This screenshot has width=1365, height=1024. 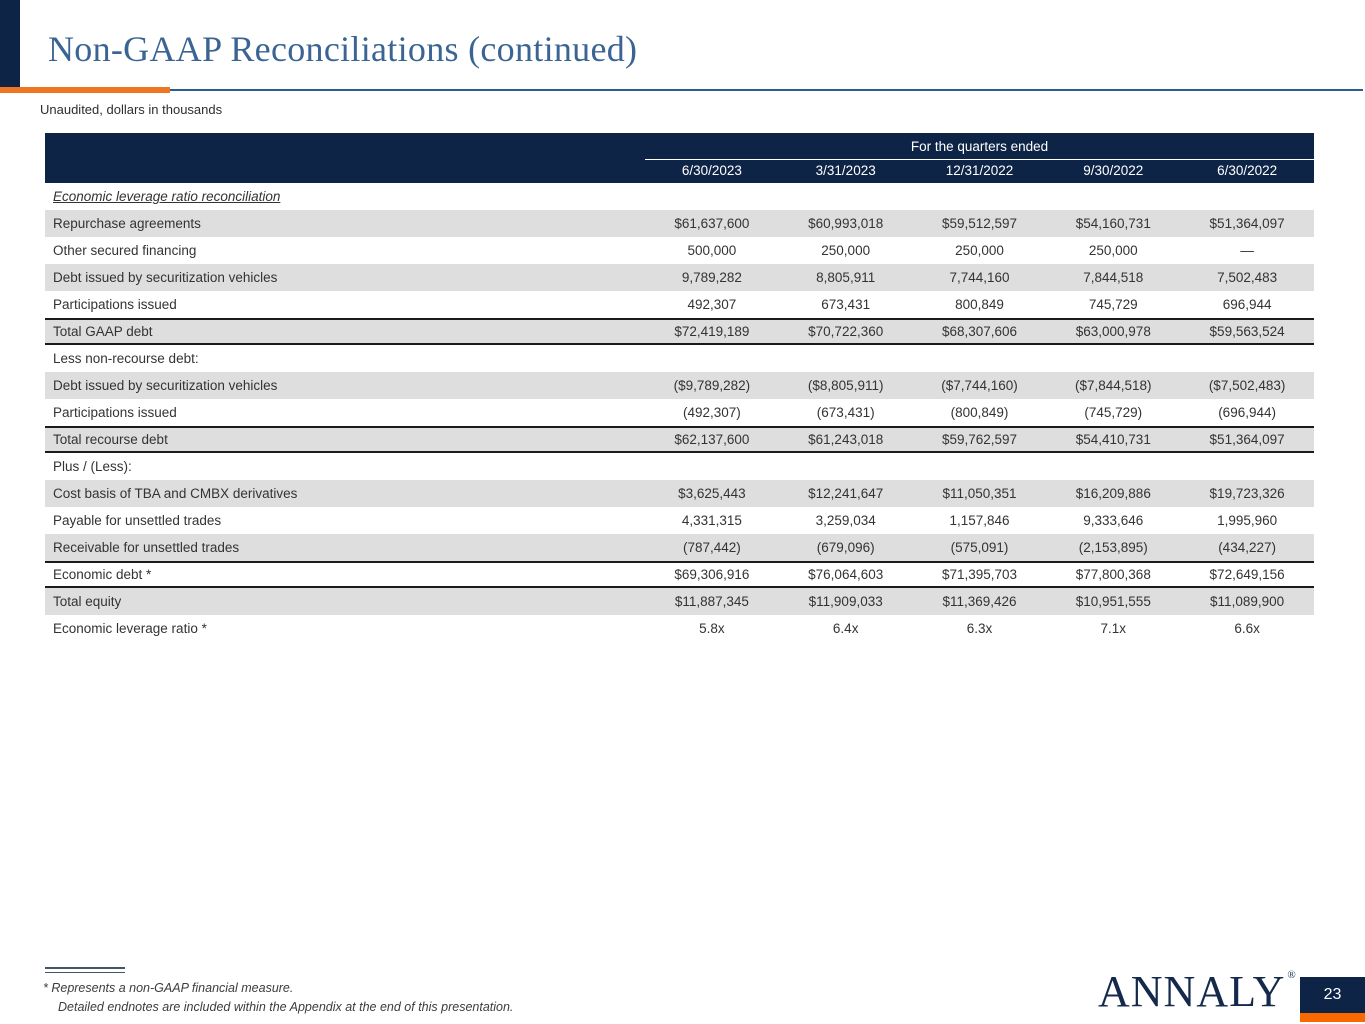 What do you see at coordinates (979, 304) in the screenshot?
I see `cell-value: 800,849` at bounding box center [979, 304].